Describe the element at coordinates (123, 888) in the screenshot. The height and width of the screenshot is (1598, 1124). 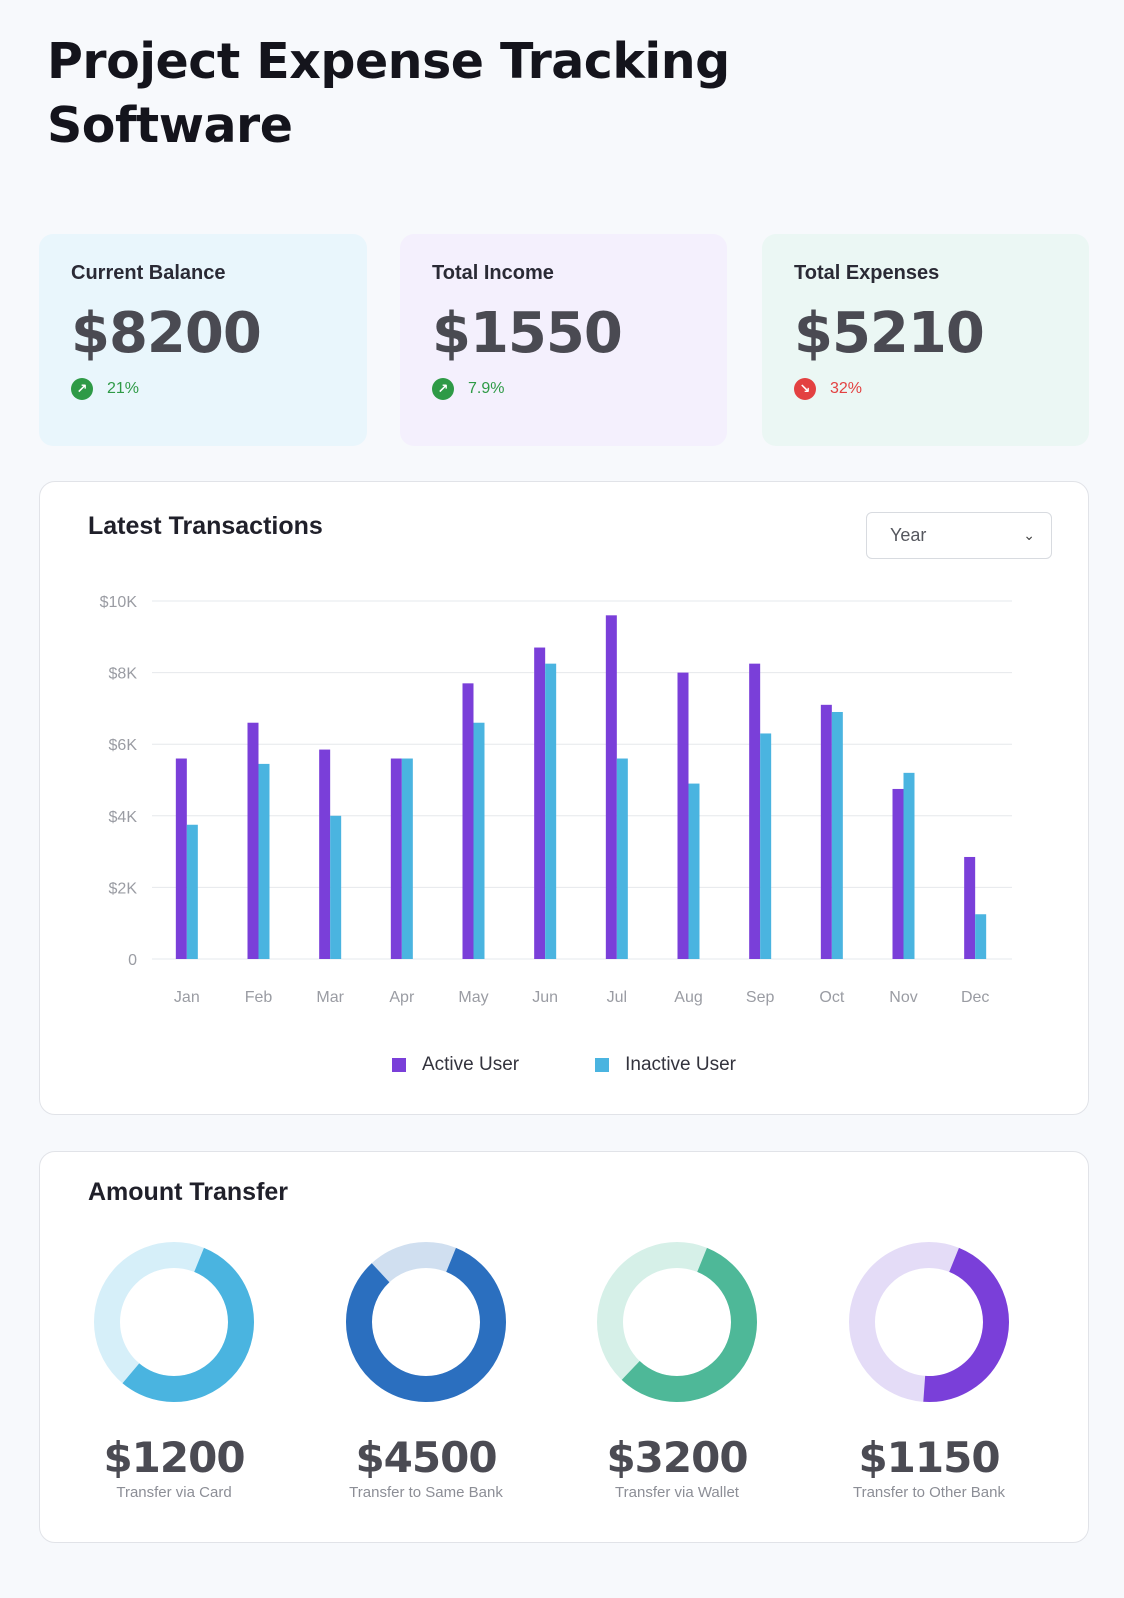
I see `y-tick-label: $2K` at that location.